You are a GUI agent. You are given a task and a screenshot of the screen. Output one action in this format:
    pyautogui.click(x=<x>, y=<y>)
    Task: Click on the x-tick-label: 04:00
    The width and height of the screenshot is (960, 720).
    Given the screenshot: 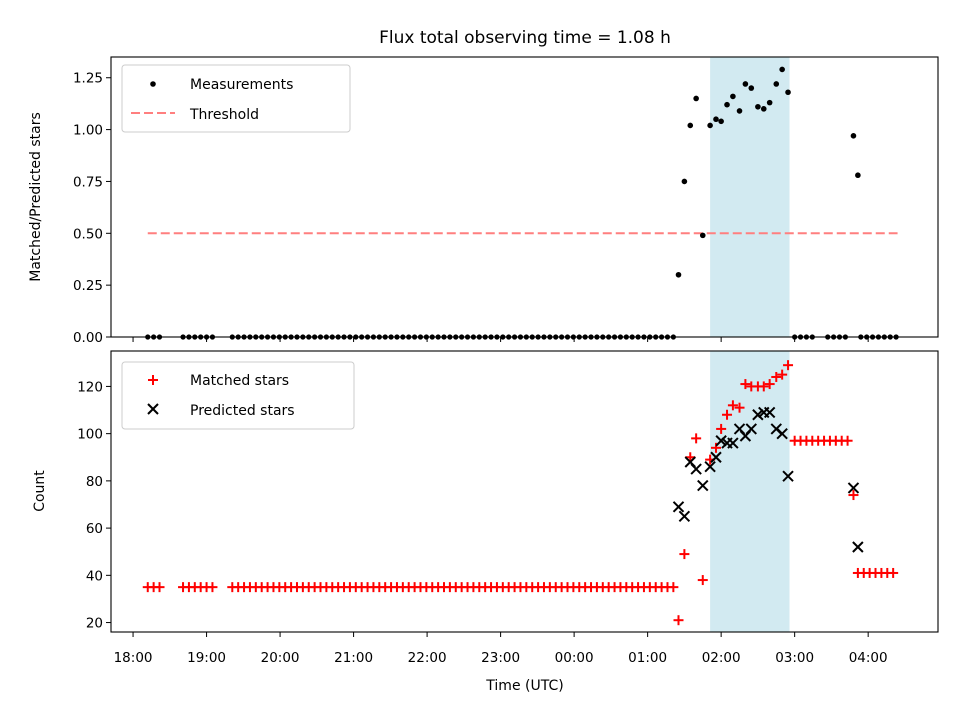 What is the action you would take?
    pyautogui.click(x=868, y=658)
    